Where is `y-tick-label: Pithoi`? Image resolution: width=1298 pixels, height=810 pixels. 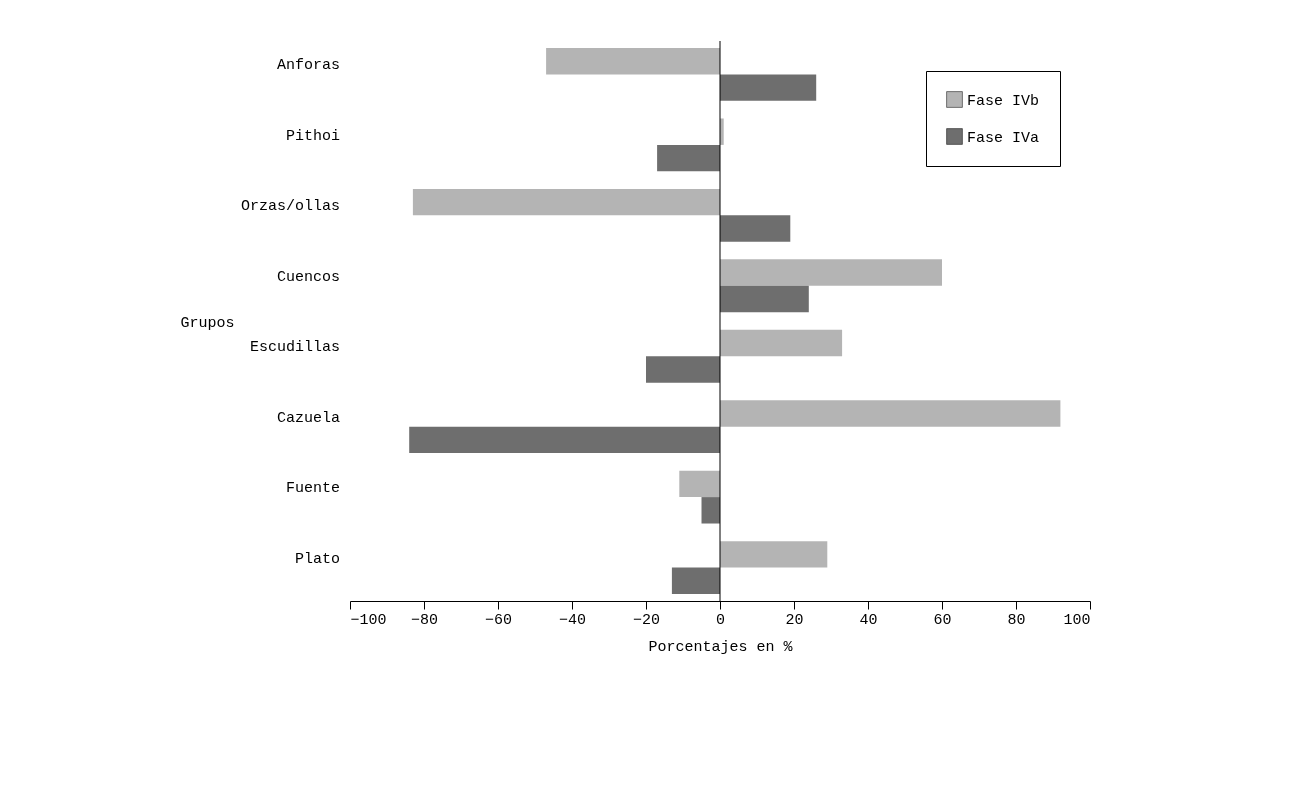 y-tick-label: Pithoi is located at coordinates (312, 136).